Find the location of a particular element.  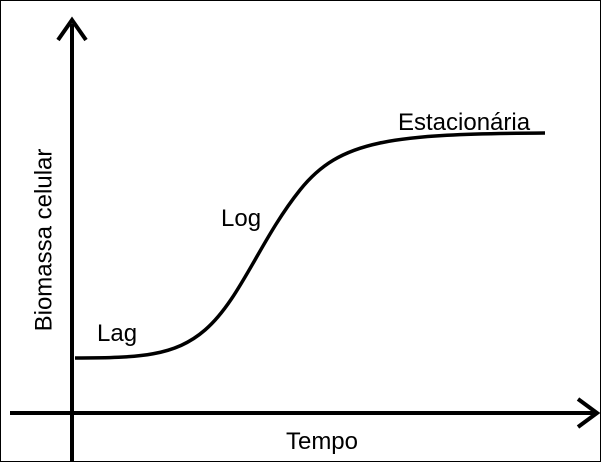

phase-label: Estacionária is located at coordinates (464, 122).